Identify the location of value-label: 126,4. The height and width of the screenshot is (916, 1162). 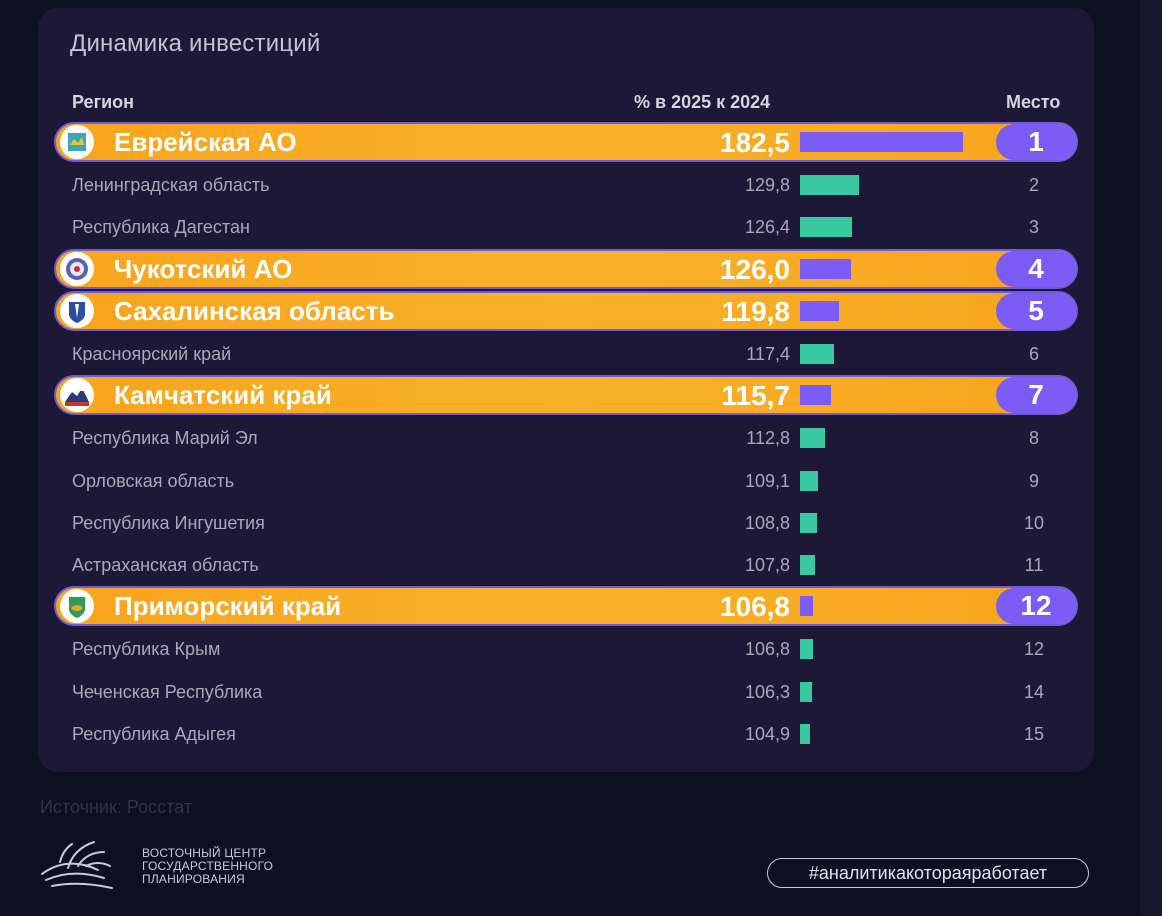
(767, 227).